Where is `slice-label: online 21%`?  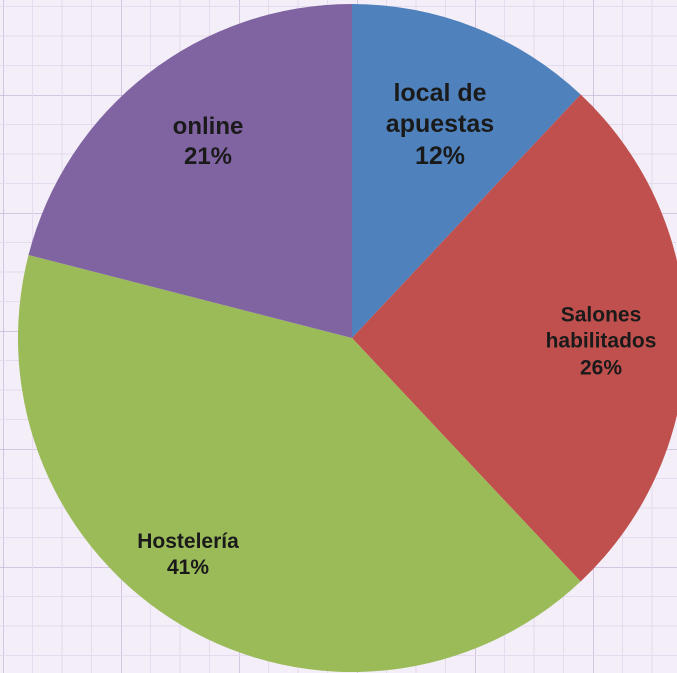
slice-label: online 21% is located at coordinates (208, 142).